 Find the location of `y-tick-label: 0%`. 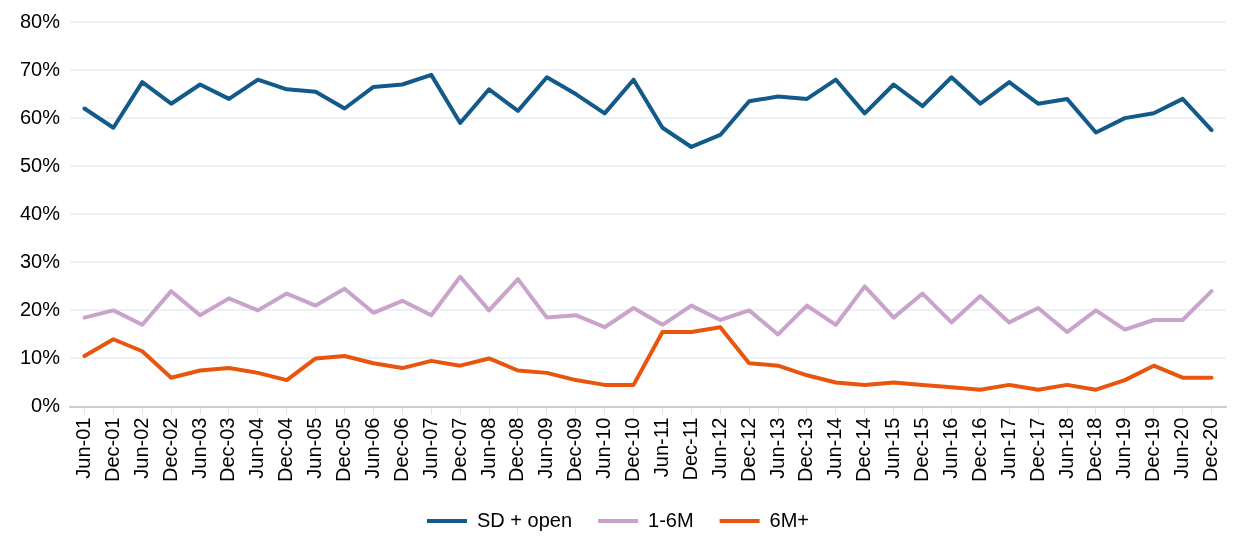

y-tick-label: 0% is located at coordinates (46, 405).